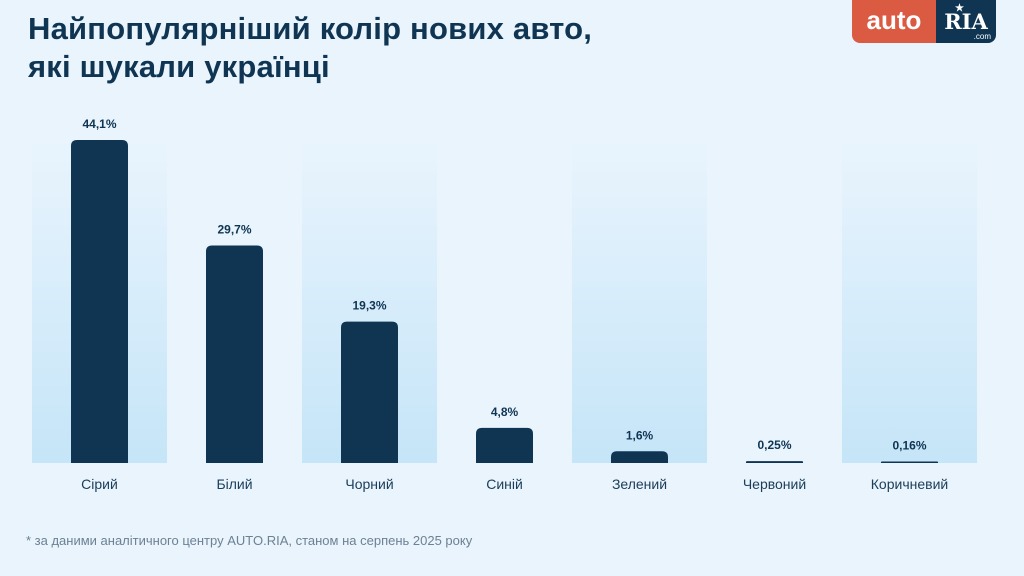 This screenshot has width=1024, height=576. I want to click on category-label: Білий, so click(234, 484).